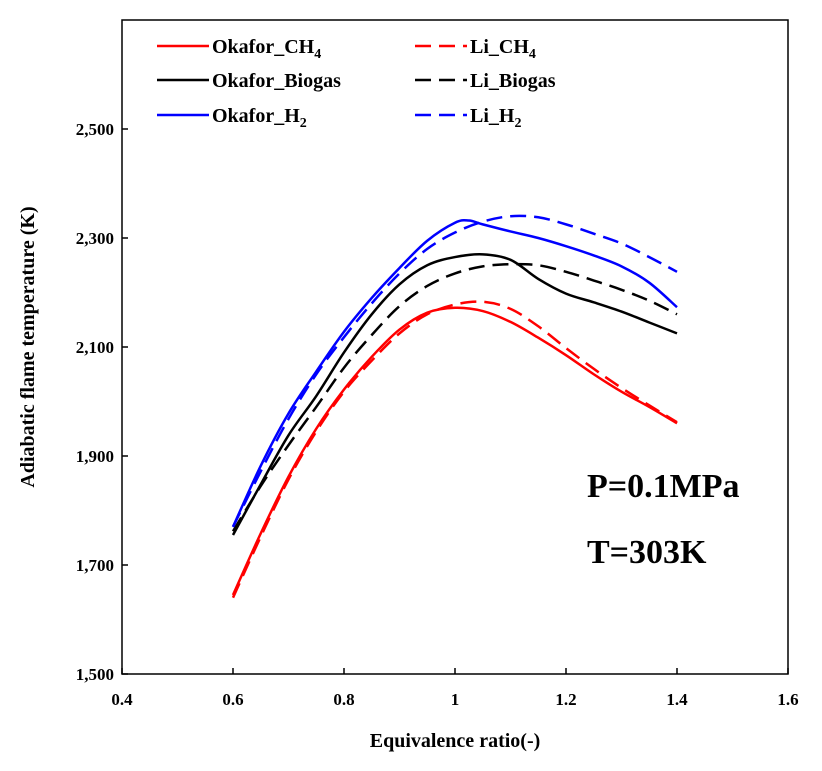  I want to click on x-tick-label: 1.2, so click(565, 699).